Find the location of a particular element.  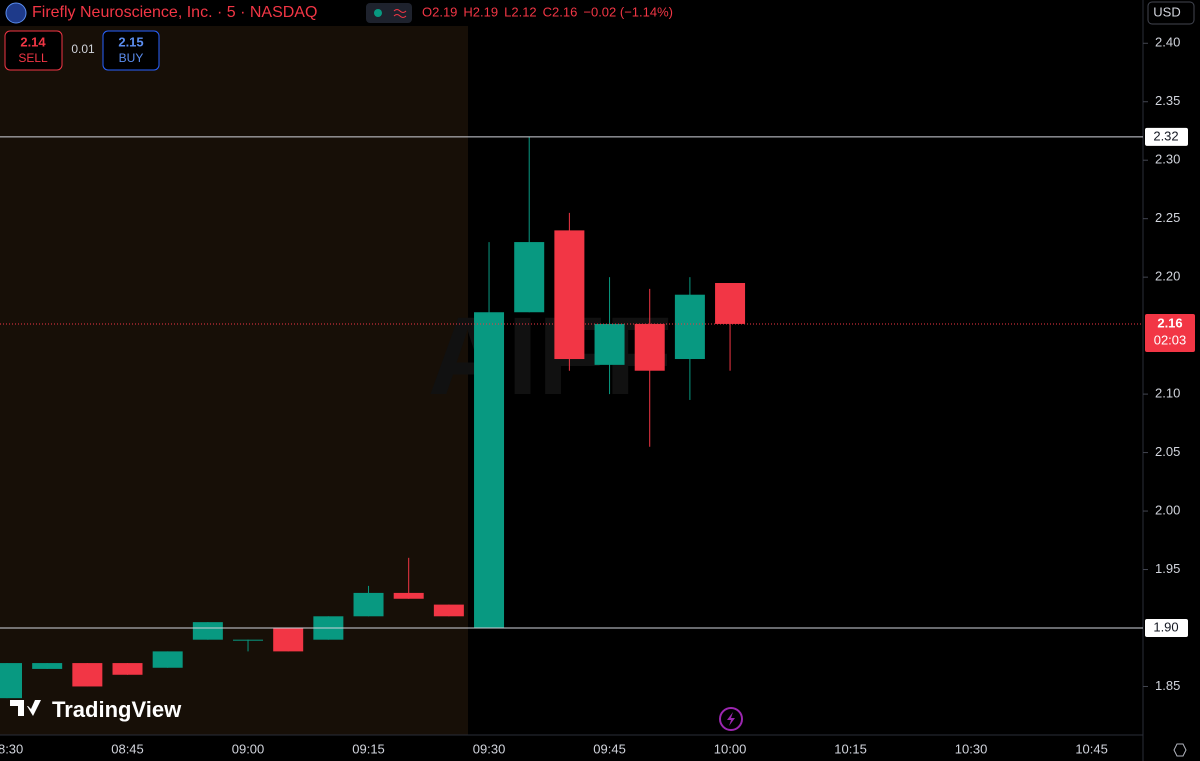

sell-price: 2.14 is located at coordinates (33, 41).